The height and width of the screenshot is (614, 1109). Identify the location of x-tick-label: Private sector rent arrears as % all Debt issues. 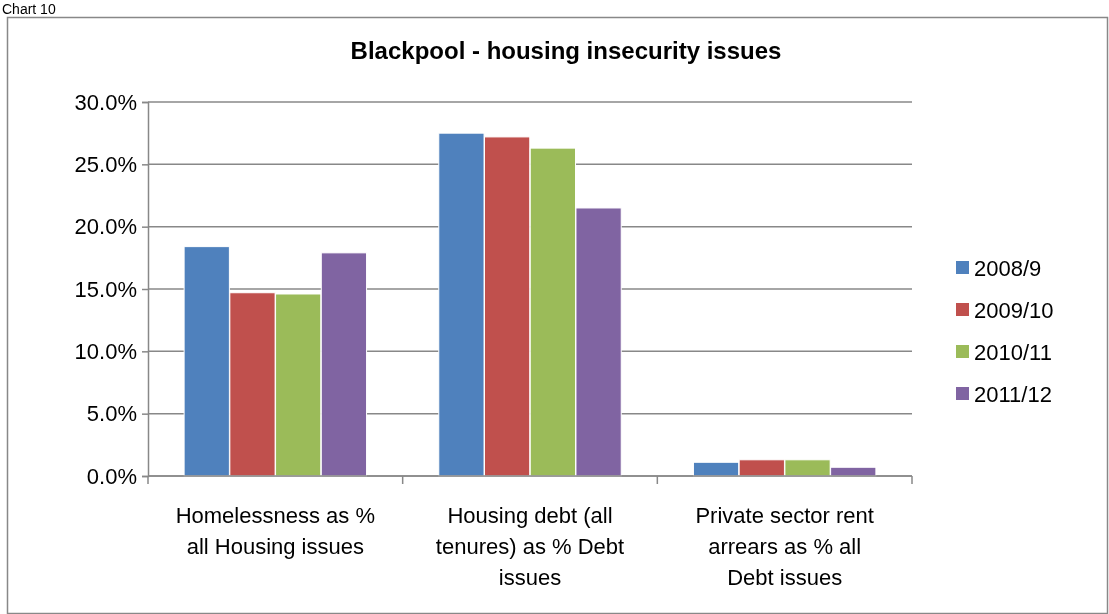
(784, 546).